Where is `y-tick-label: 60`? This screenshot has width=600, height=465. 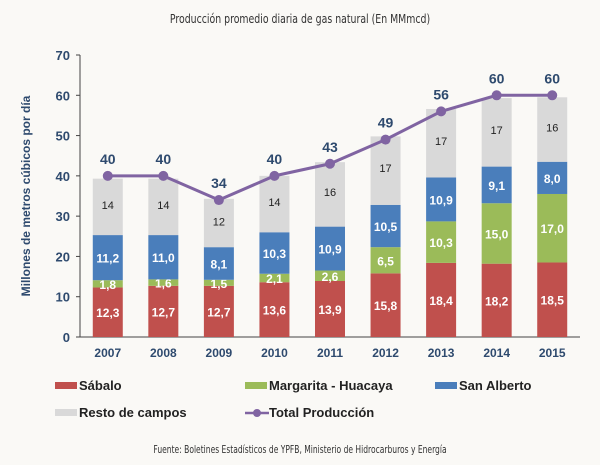 y-tick-label: 60 is located at coordinates (63, 95).